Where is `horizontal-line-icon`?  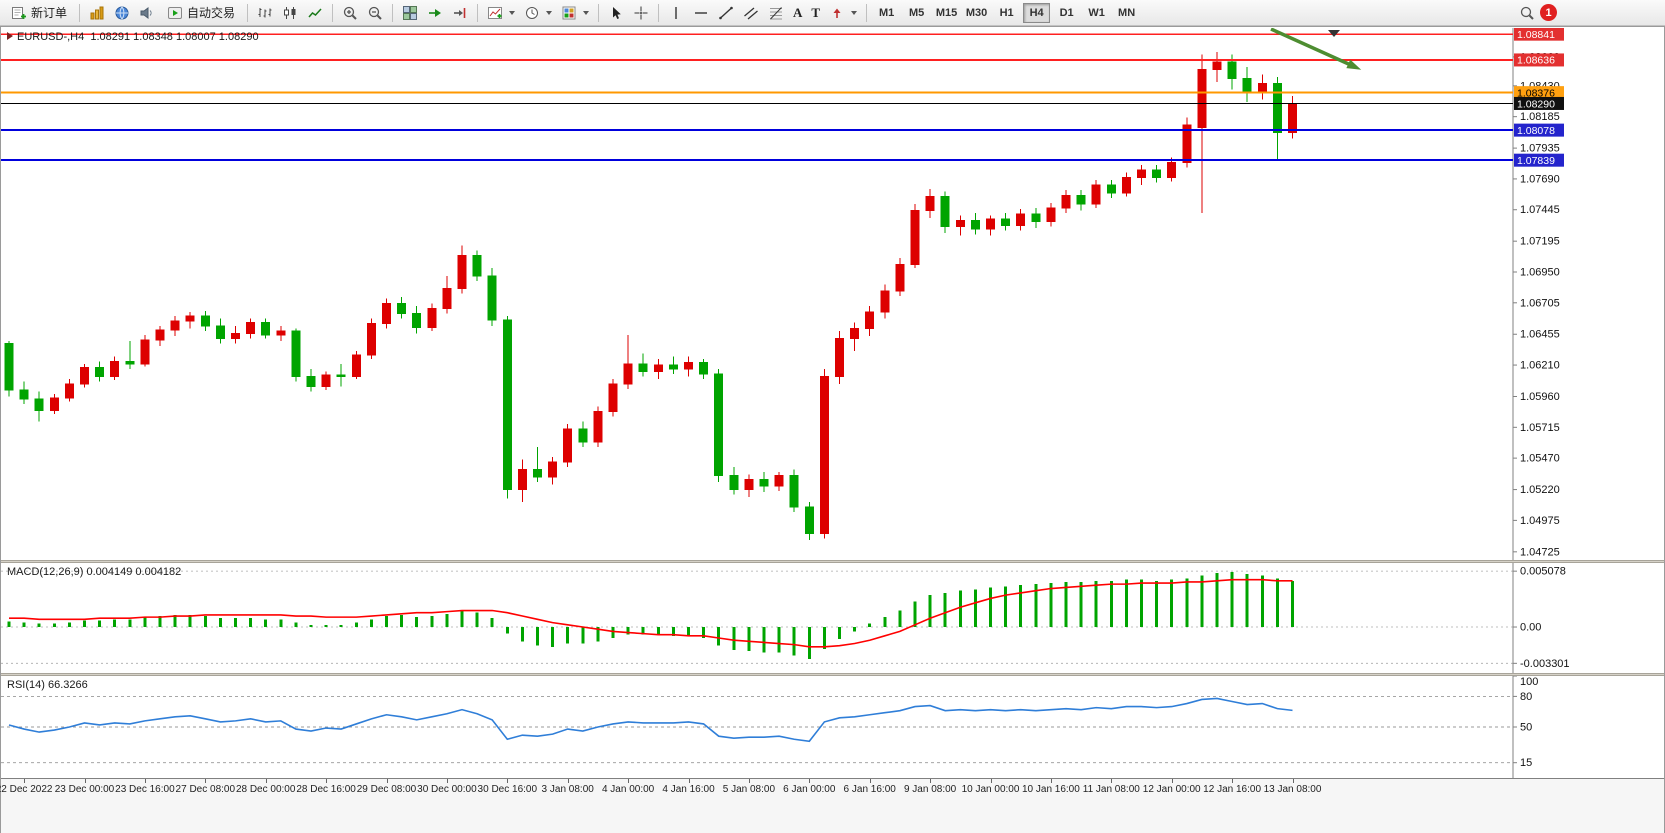
horizontal-line-icon is located at coordinates (701, 12).